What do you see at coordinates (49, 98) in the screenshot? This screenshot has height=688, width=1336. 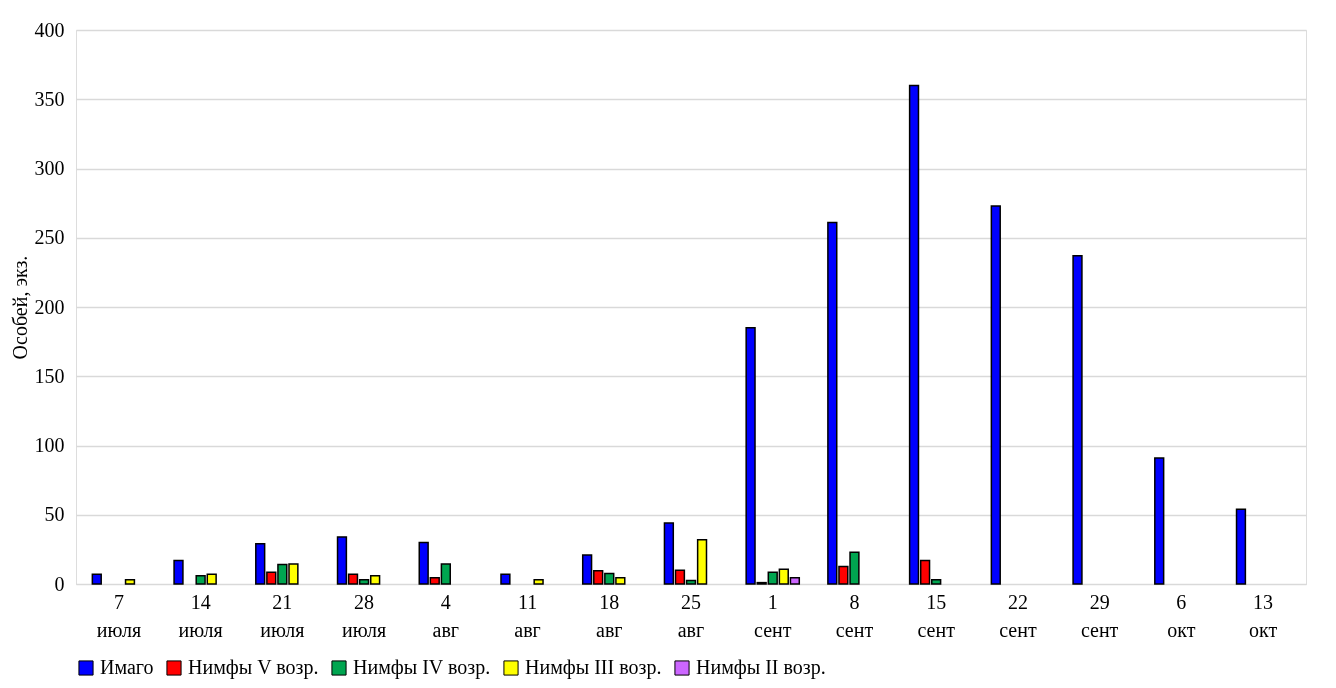 I see `y-tick-label: 350` at bounding box center [49, 98].